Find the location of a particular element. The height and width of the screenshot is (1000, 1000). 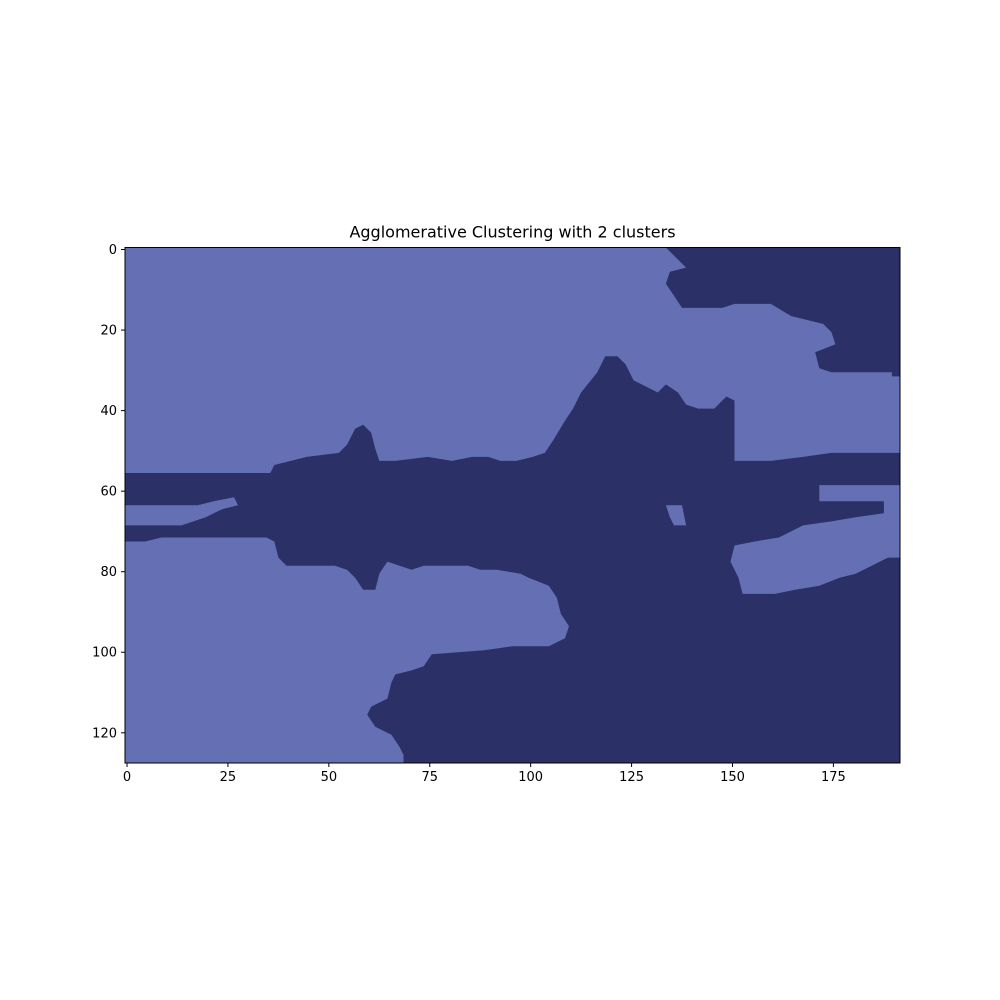

x-tick-label: 0 is located at coordinates (127, 777).